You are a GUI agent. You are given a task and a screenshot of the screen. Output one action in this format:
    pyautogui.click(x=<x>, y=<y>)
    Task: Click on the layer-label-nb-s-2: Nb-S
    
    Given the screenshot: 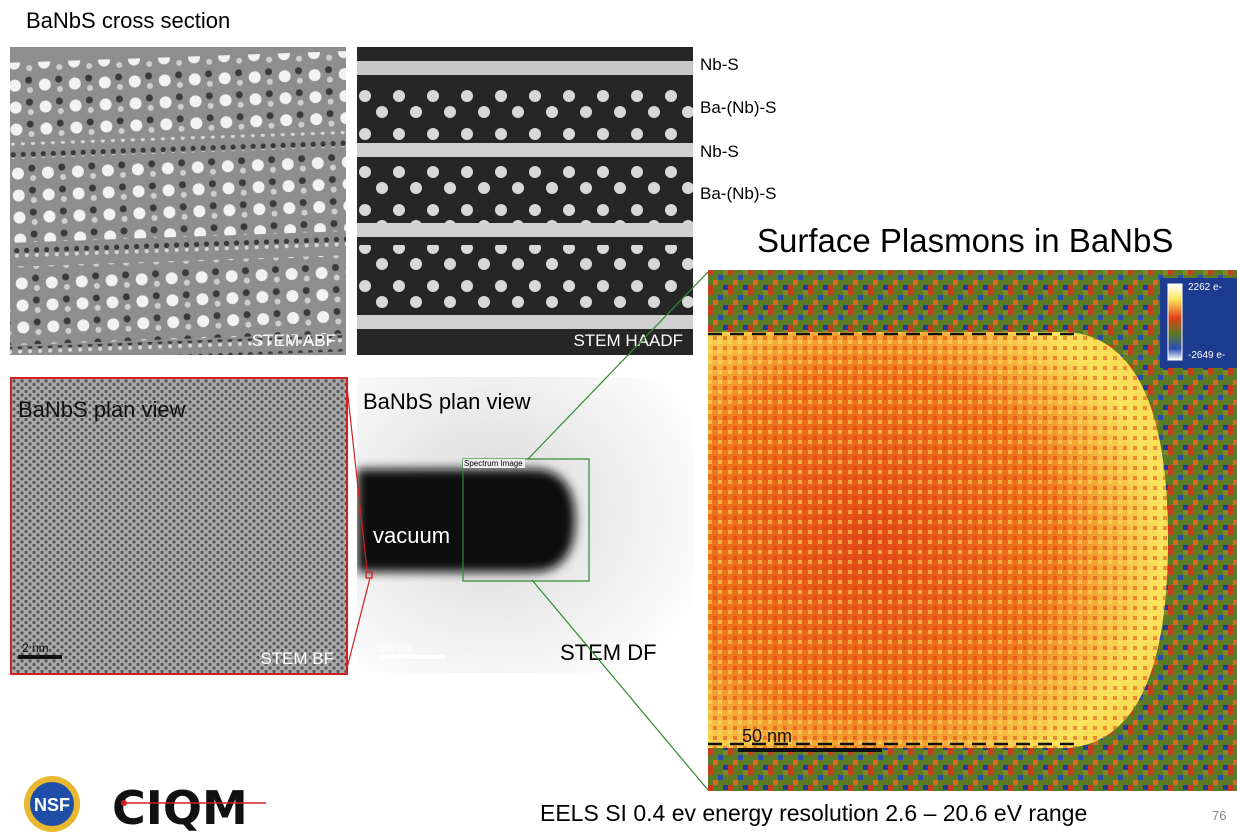 What is the action you would take?
    pyautogui.click(x=719, y=151)
    